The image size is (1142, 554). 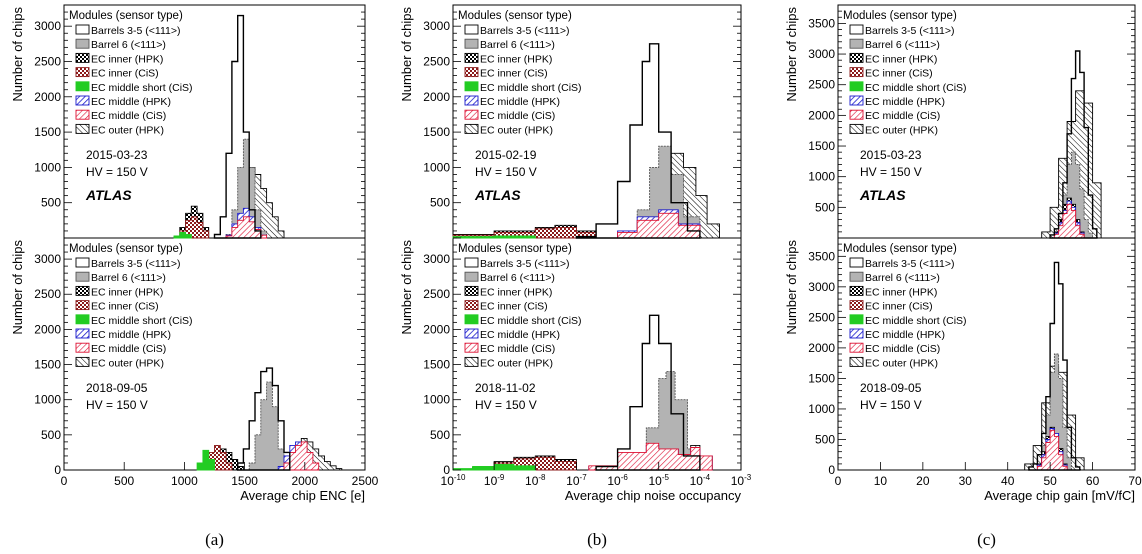 What do you see at coordinates (506, 155) in the screenshot?
I see `run-date: 2015-02-19` at bounding box center [506, 155].